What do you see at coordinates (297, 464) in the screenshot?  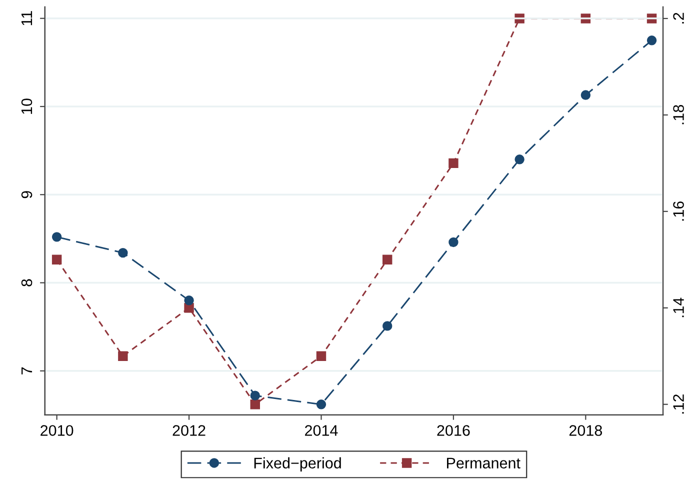 I see `legend-label: Fixed−period` at bounding box center [297, 464].